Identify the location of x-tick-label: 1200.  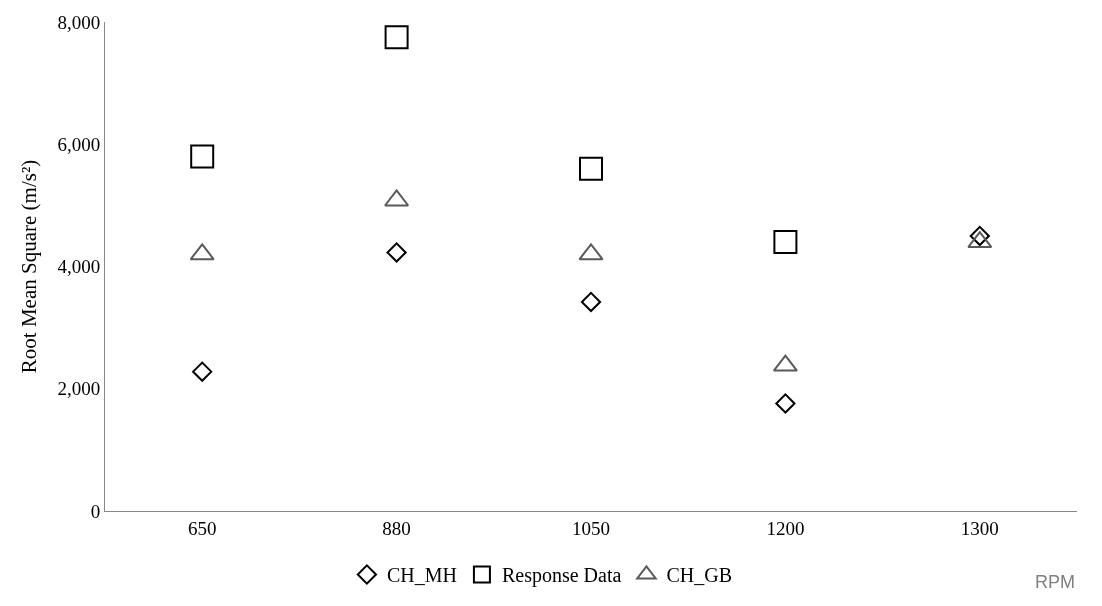
(785, 528).